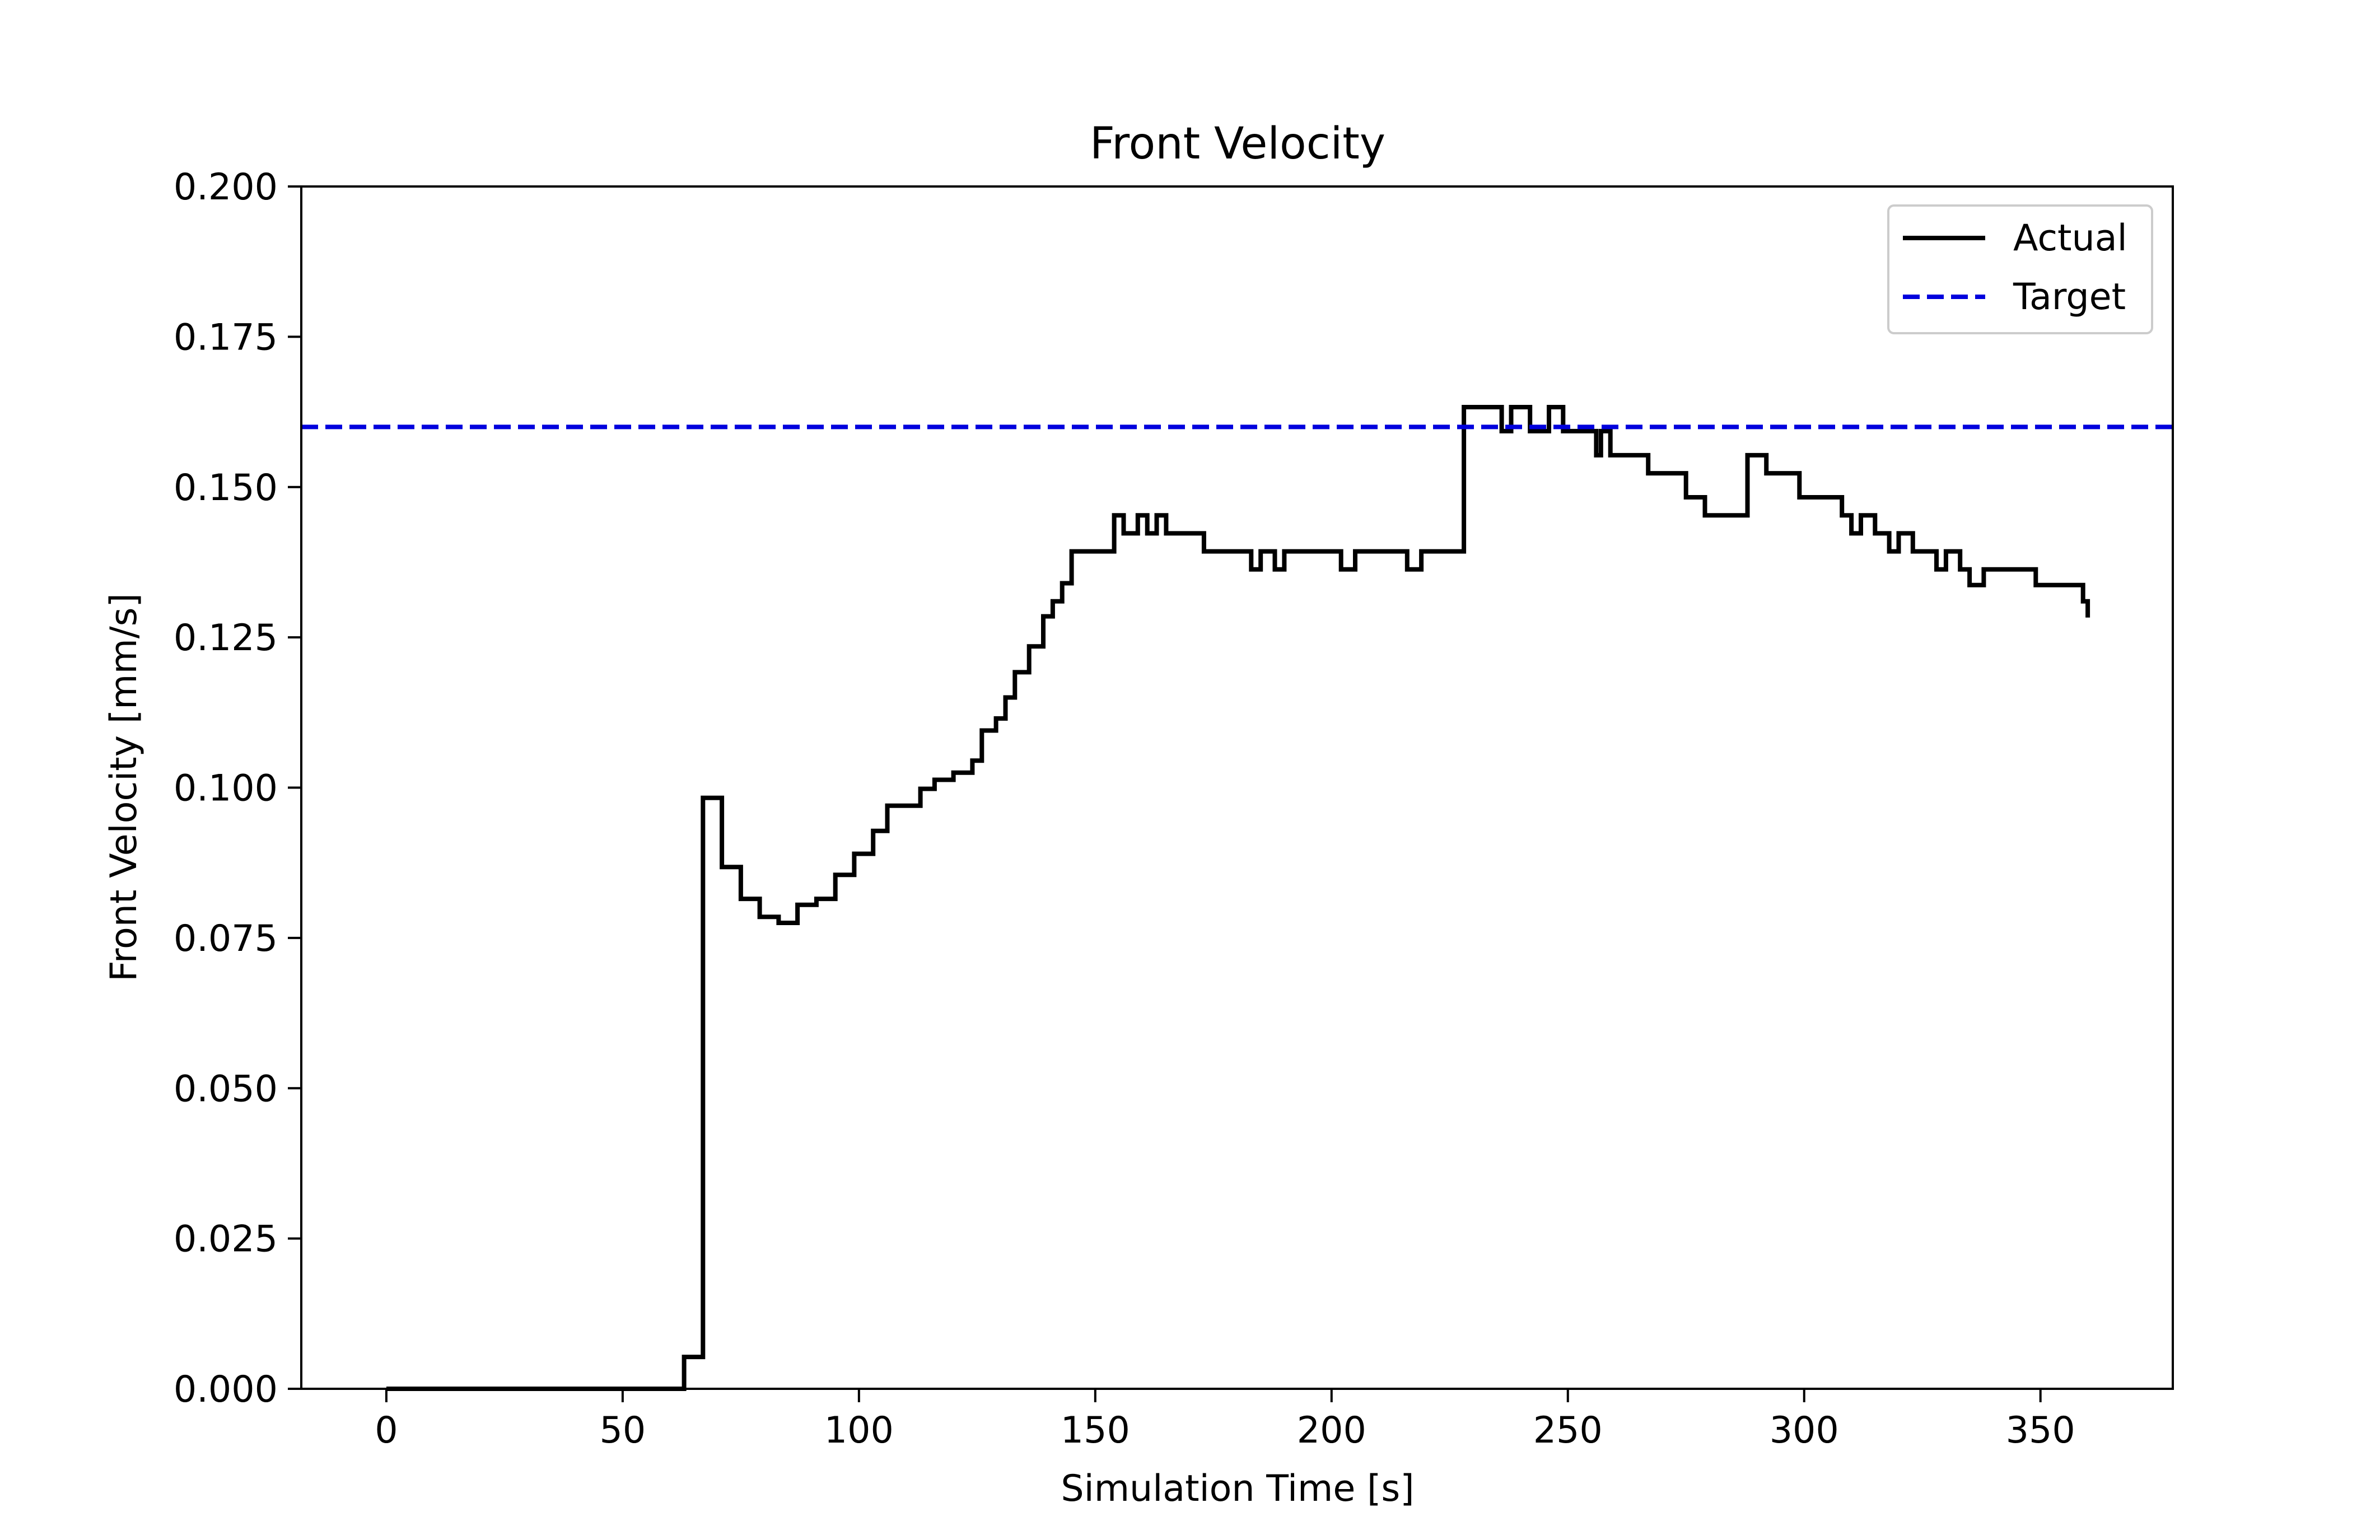  What do you see at coordinates (859, 1431) in the screenshot?
I see `x-tick-label: 100` at bounding box center [859, 1431].